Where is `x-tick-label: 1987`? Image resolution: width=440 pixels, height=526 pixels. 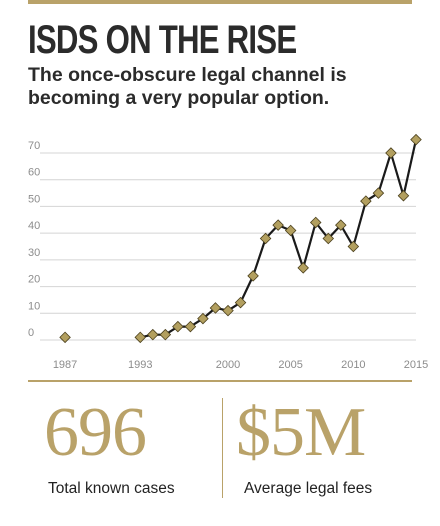 x-tick-label: 1987 is located at coordinates (65, 365).